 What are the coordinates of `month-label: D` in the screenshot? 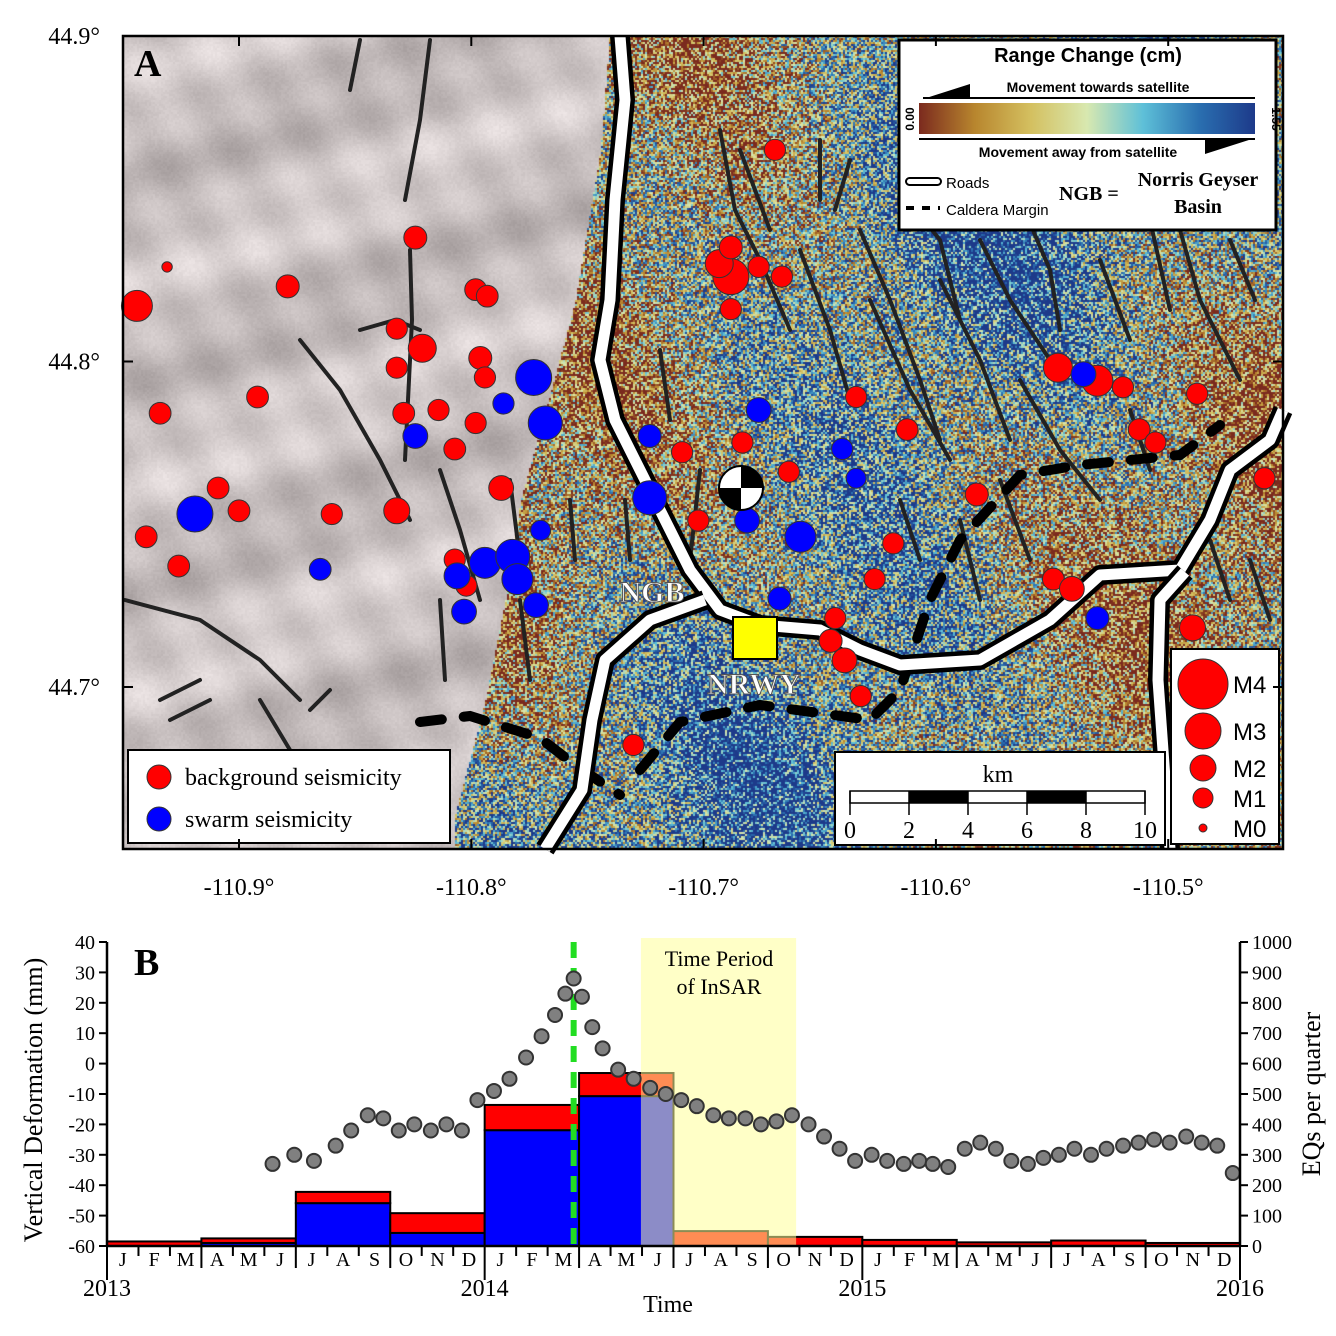 It's located at (846, 1260).